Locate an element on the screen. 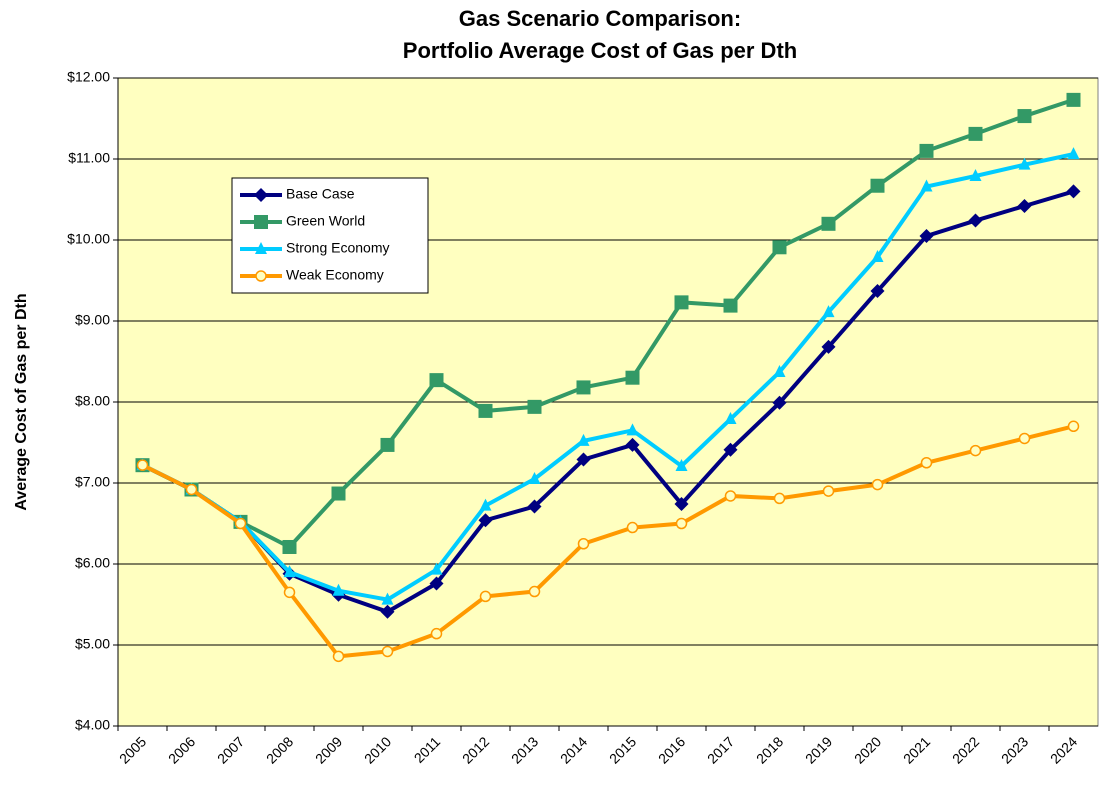 This screenshot has width=1100, height=785. x-tick-label: 2009 is located at coordinates (328, 749).